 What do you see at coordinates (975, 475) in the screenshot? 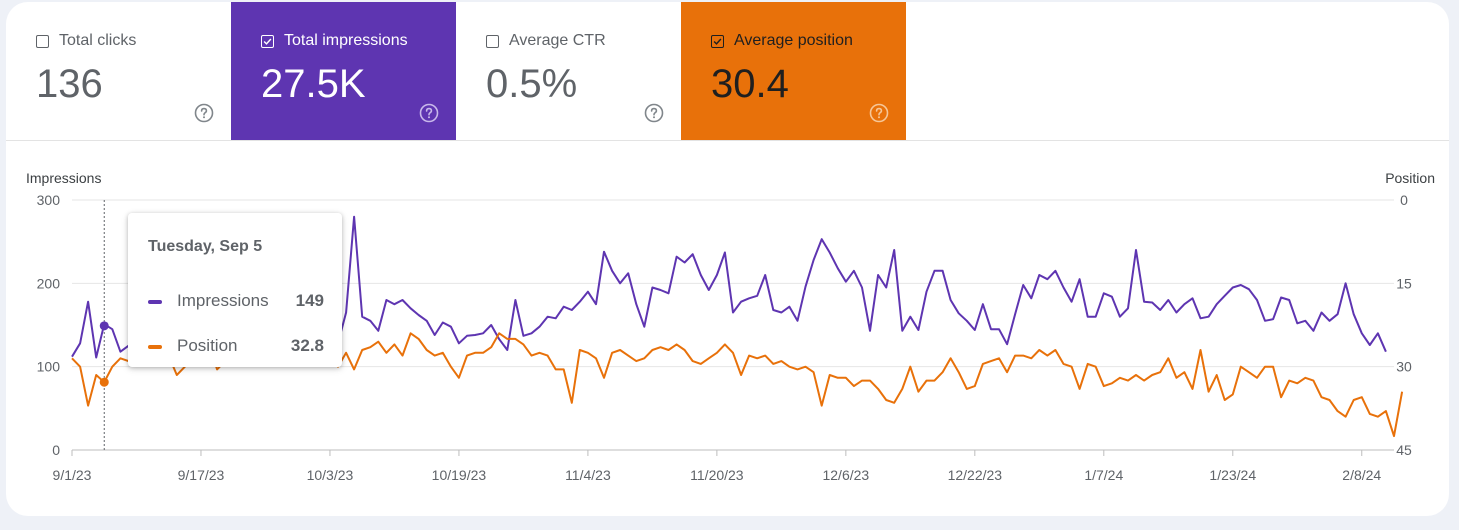
I see `x-tick-label: 12/22/23` at bounding box center [975, 475].